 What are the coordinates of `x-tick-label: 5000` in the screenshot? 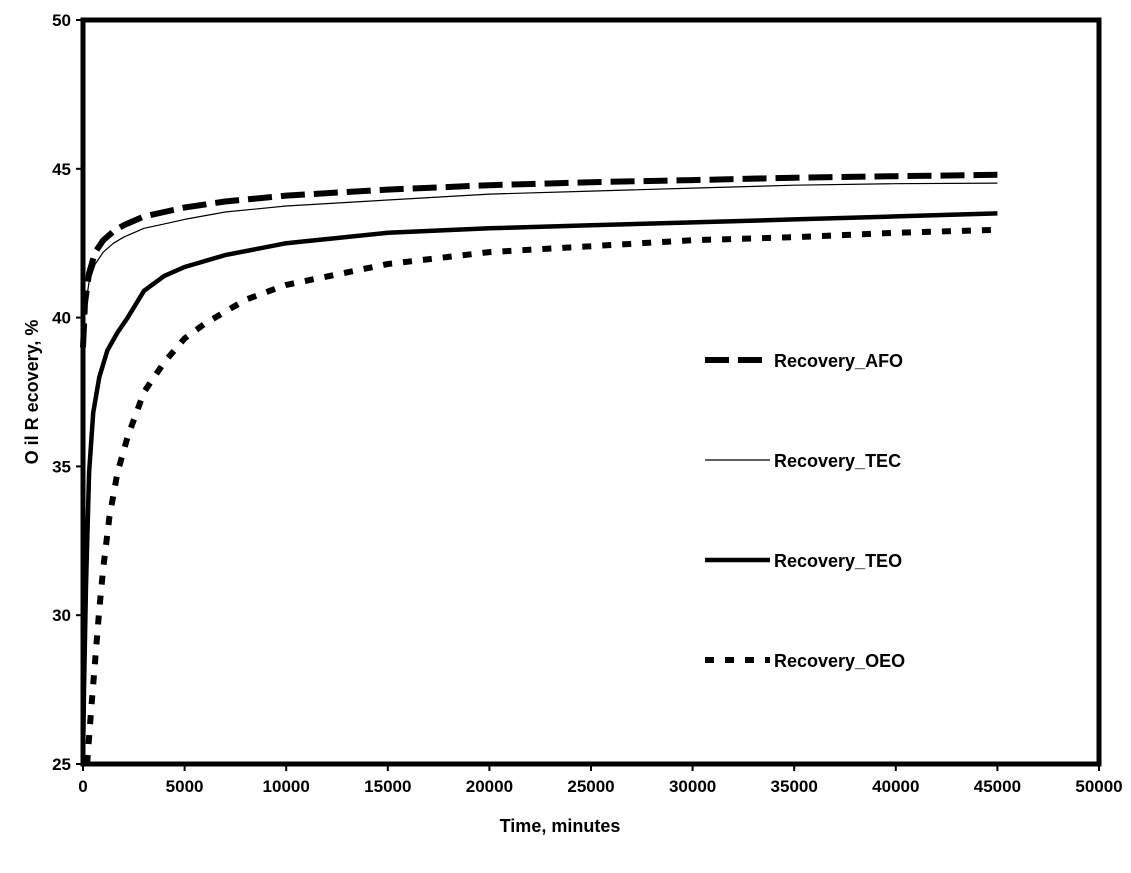 It's located at (185, 786).